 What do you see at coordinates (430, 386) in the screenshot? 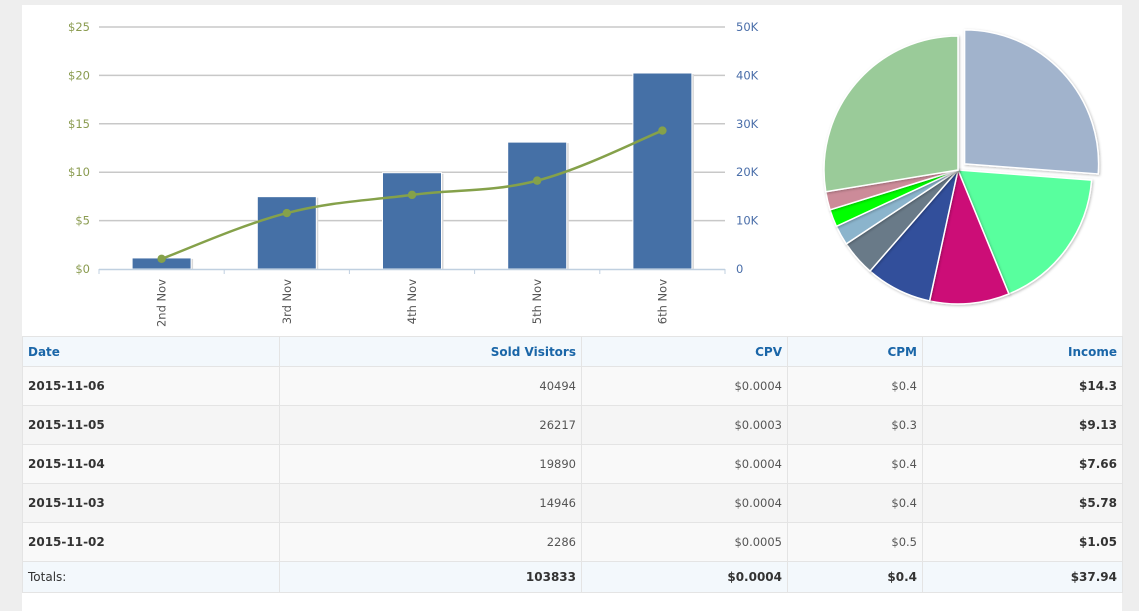
I see `cell-visitors: 40494` at bounding box center [430, 386].